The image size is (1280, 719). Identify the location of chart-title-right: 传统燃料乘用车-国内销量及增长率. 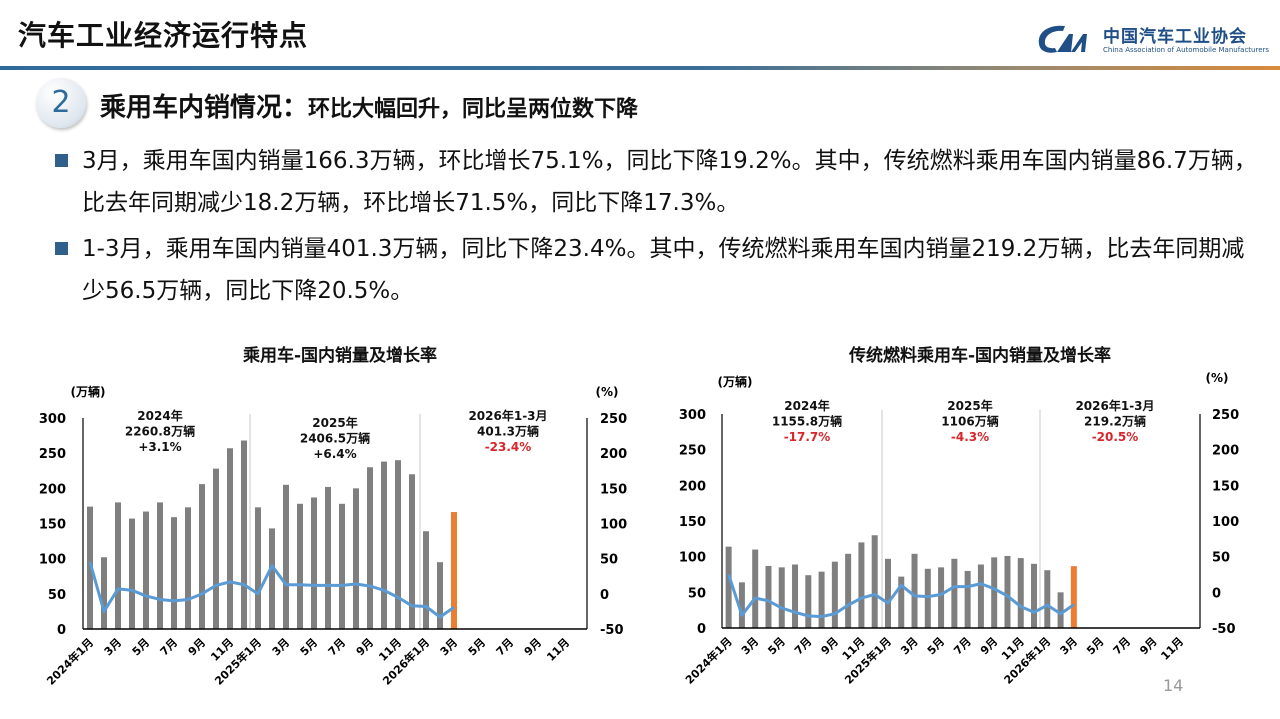
(980, 356).